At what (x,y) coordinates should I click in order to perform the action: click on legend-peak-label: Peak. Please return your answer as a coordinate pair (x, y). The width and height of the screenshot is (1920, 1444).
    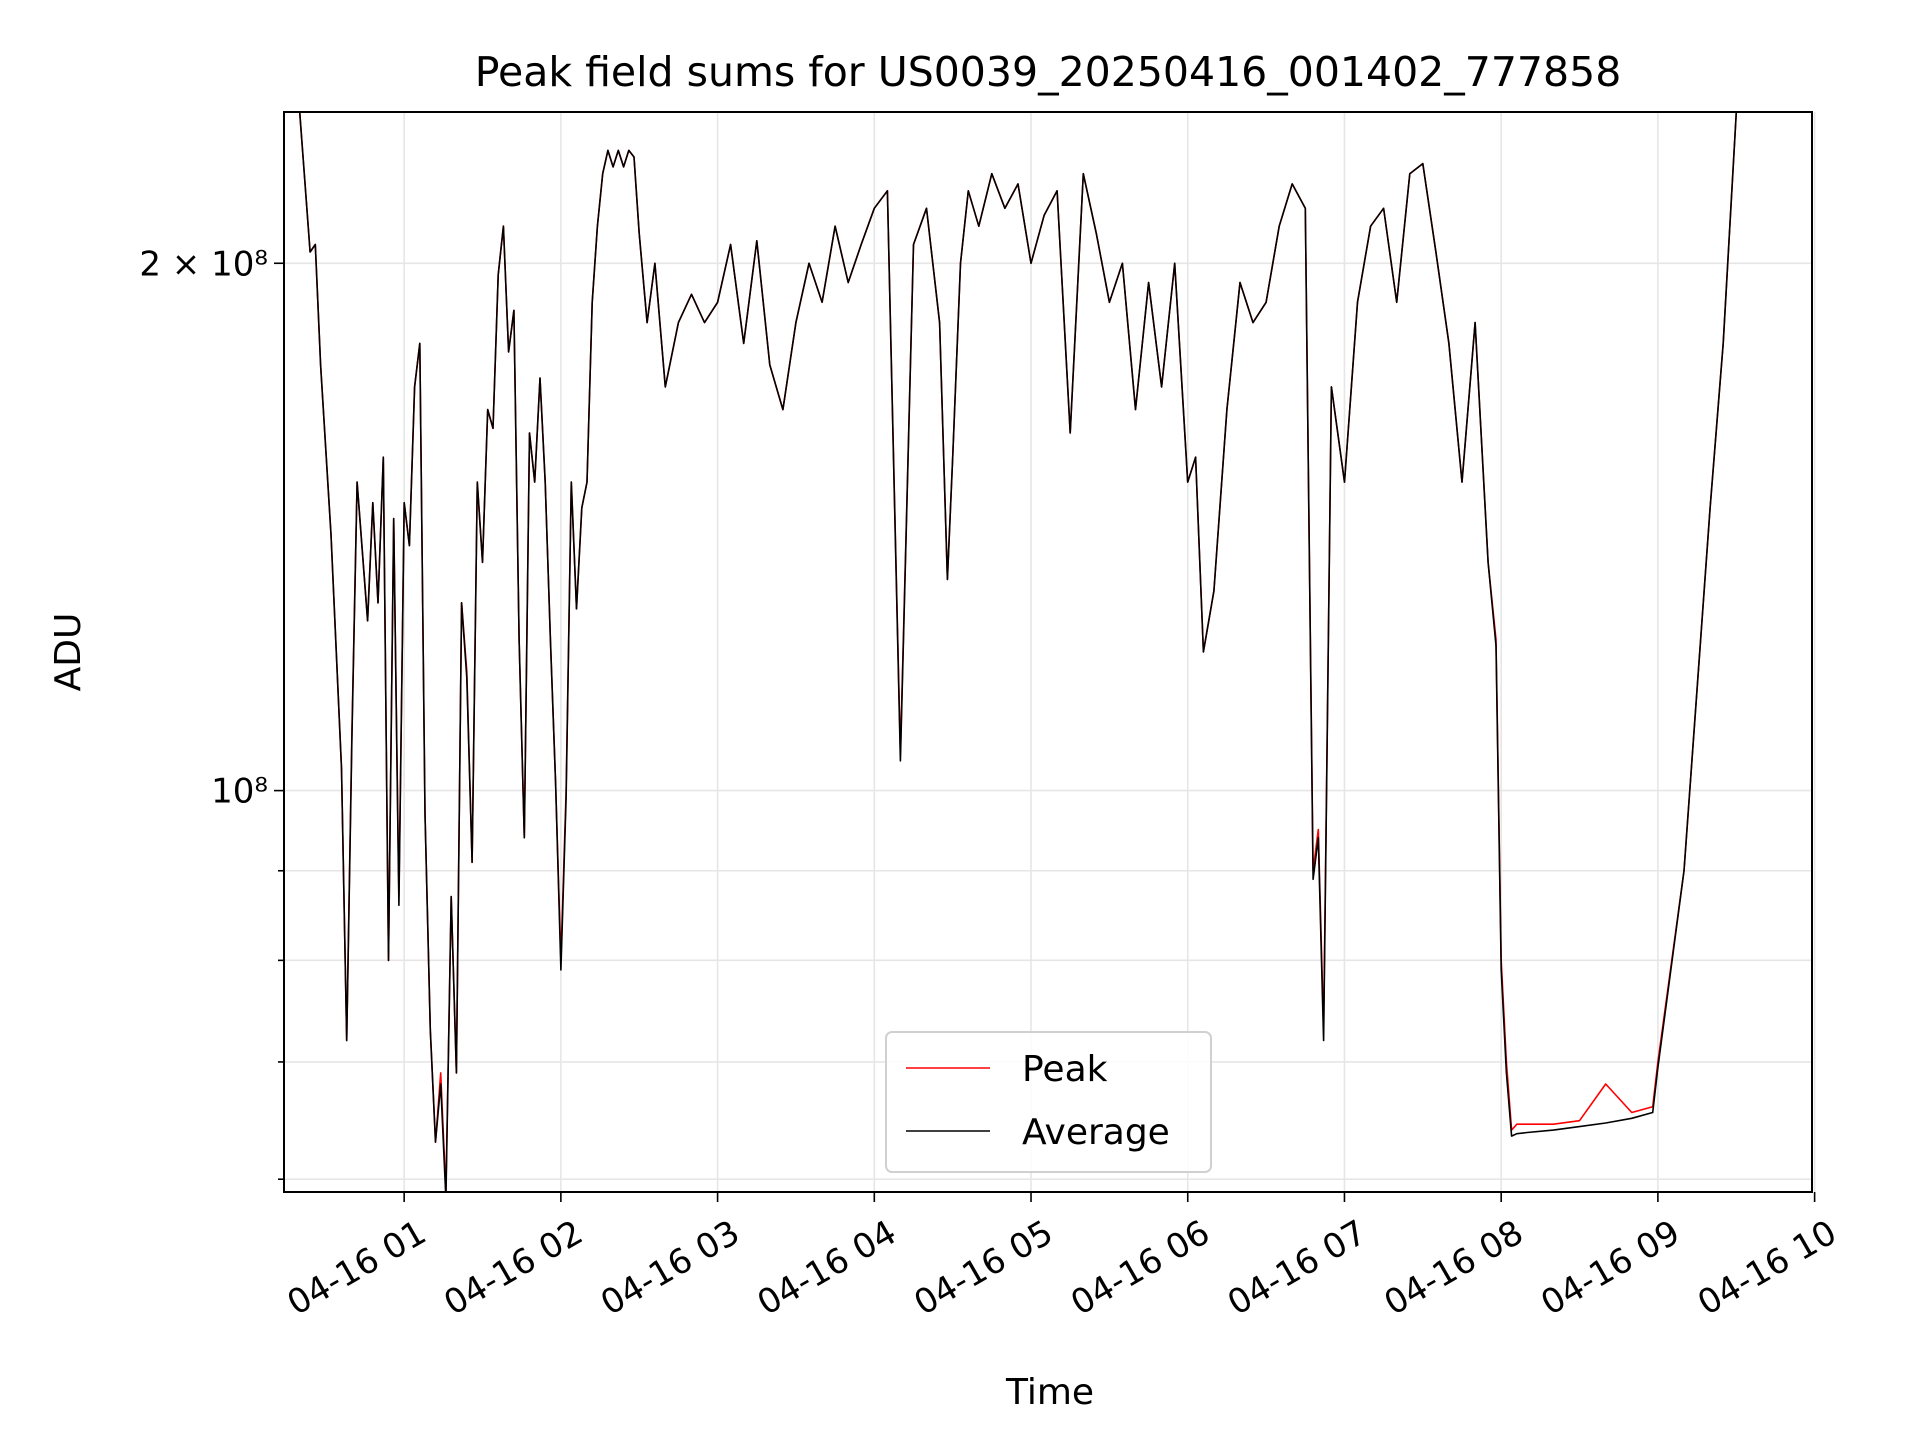
    Looking at the image, I should click on (1065, 1069).